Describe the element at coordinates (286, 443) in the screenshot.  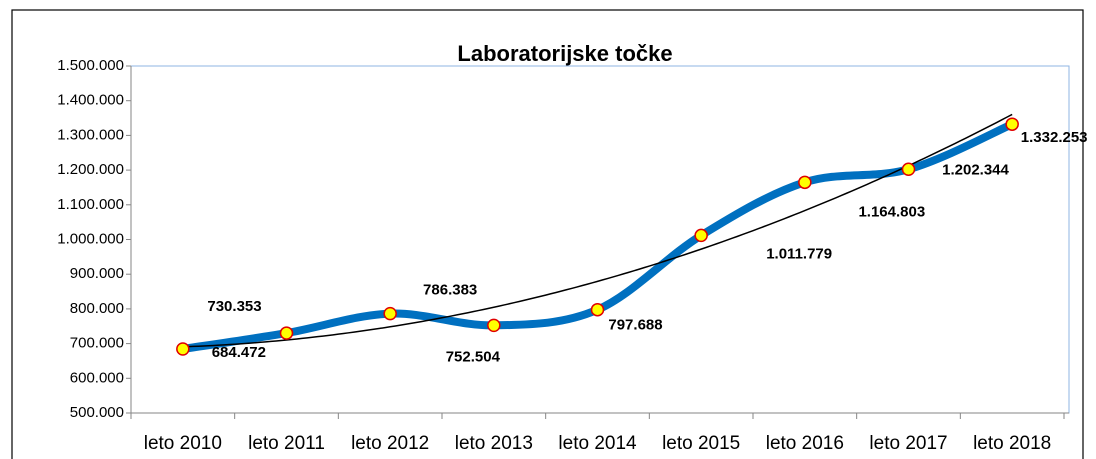
I see `x-tick-label: leto 2011` at that location.